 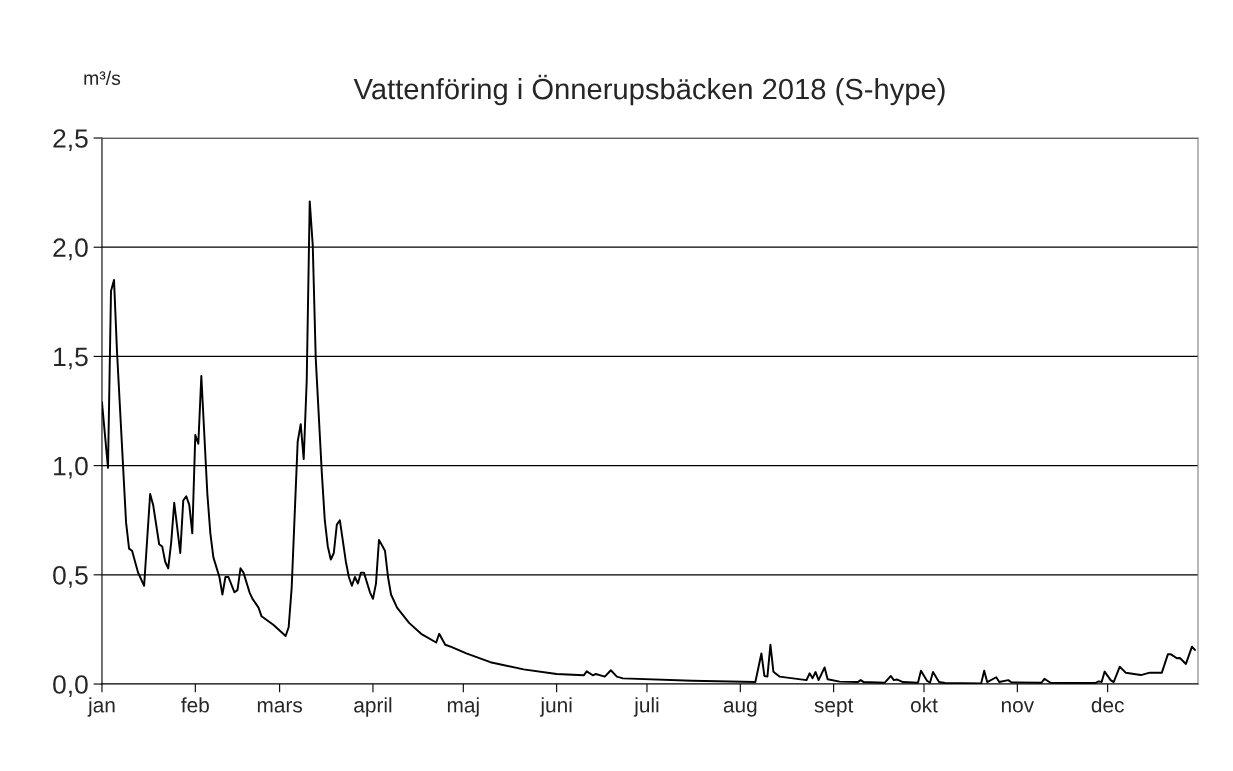 What do you see at coordinates (71, 467) in the screenshot?
I see `y-tick-label: 1,0` at bounding box center [71, 467].